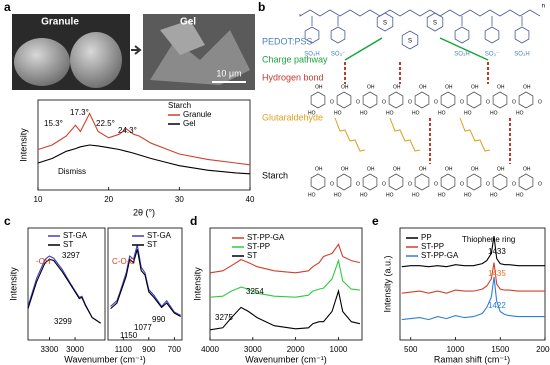  I want to click on x-tick-label: 4000, so click(210, 349).